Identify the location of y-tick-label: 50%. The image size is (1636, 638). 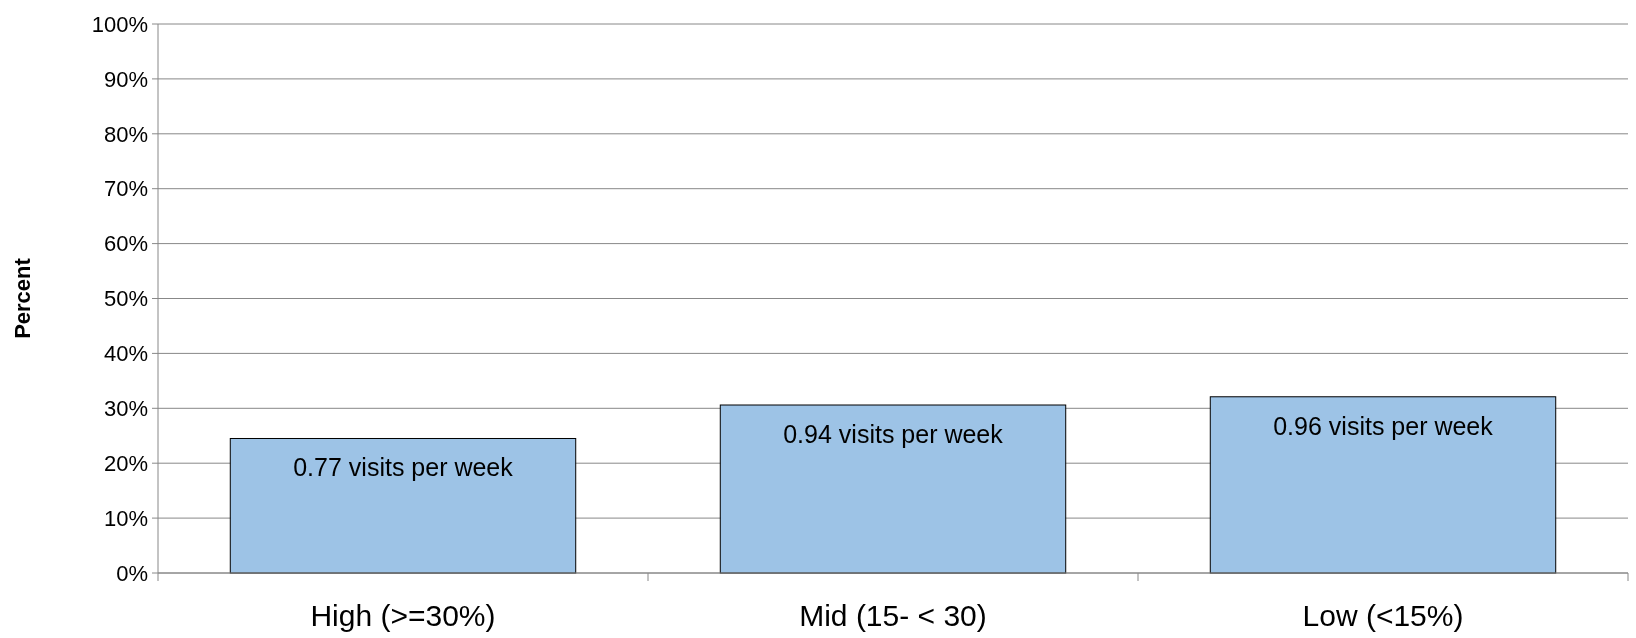
(125, 299).